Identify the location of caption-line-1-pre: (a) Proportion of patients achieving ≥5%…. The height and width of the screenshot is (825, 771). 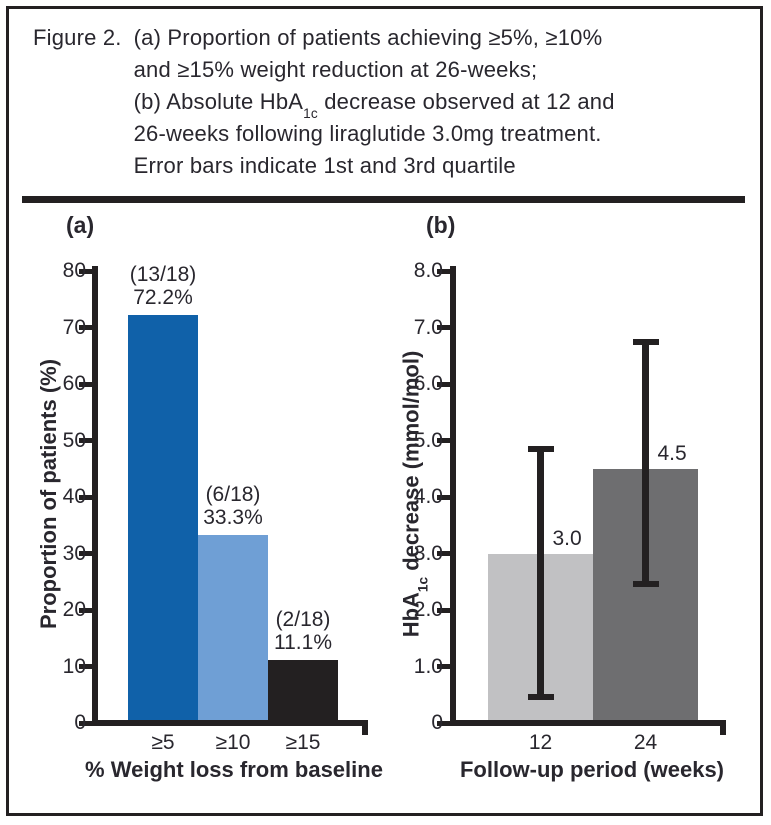
(368, 37).